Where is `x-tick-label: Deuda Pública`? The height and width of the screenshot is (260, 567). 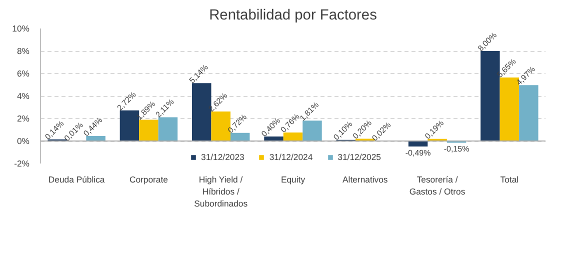
x-tick-label: Deuda Pública is located at coordinates (76, 179).